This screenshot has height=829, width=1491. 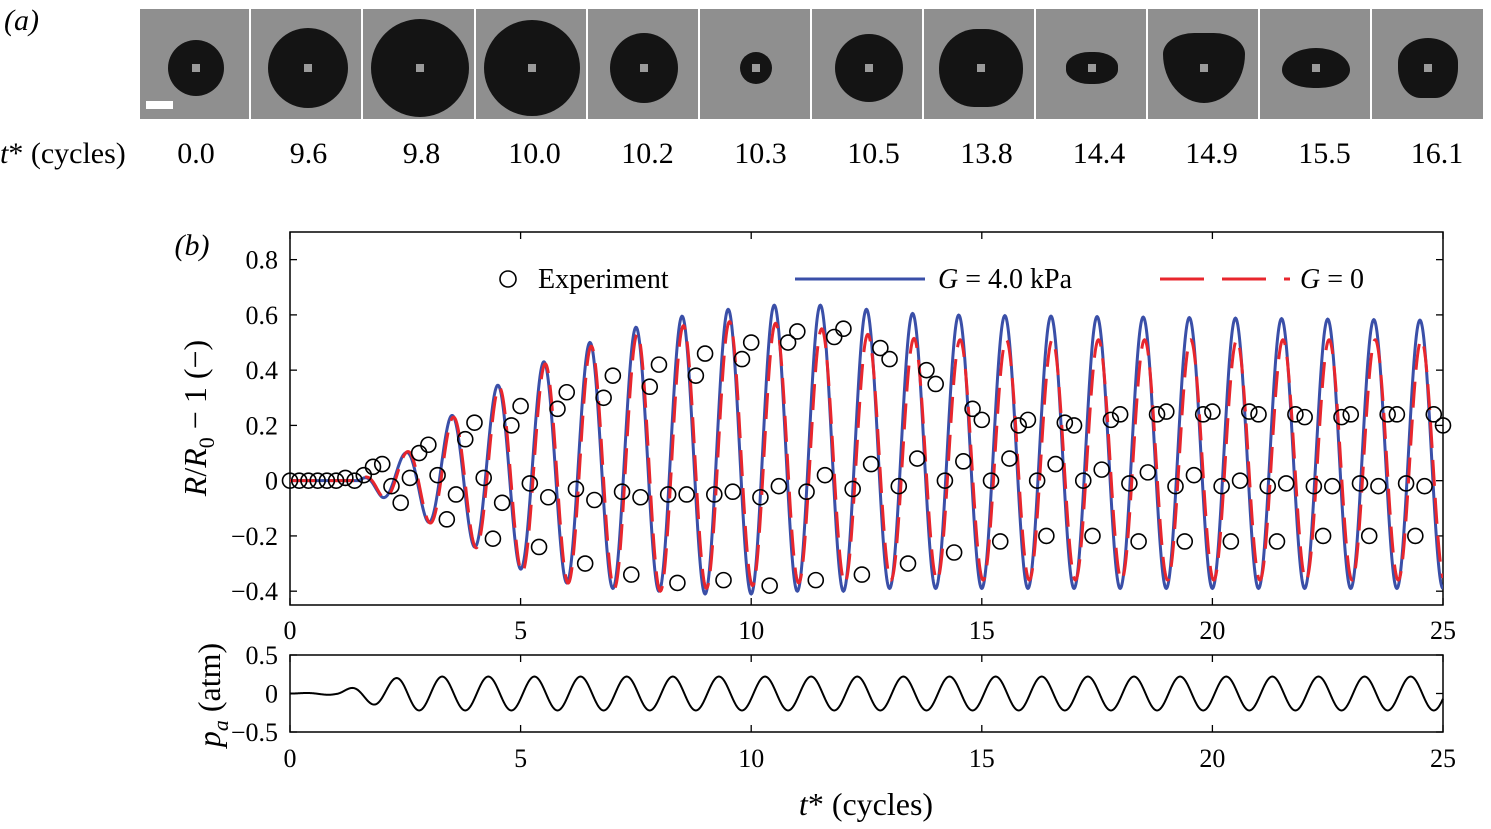 What do you see at coordinates (1212, 630) in the screenshot?
I see `radius-x-tick-label: 20` at bounding box center [1212, 630].